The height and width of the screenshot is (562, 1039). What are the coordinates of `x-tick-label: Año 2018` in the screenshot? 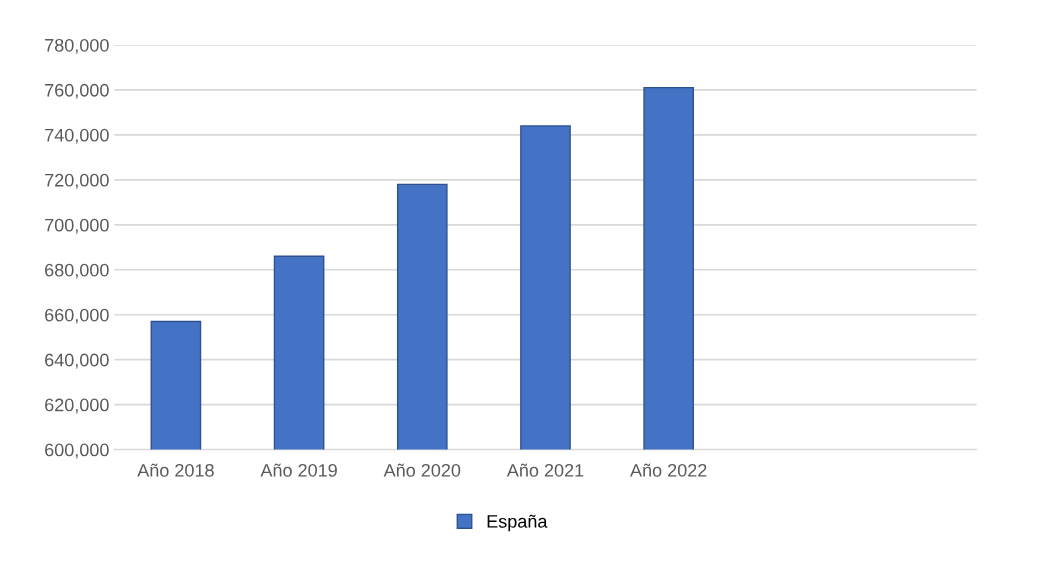 It's located at (175, 470).